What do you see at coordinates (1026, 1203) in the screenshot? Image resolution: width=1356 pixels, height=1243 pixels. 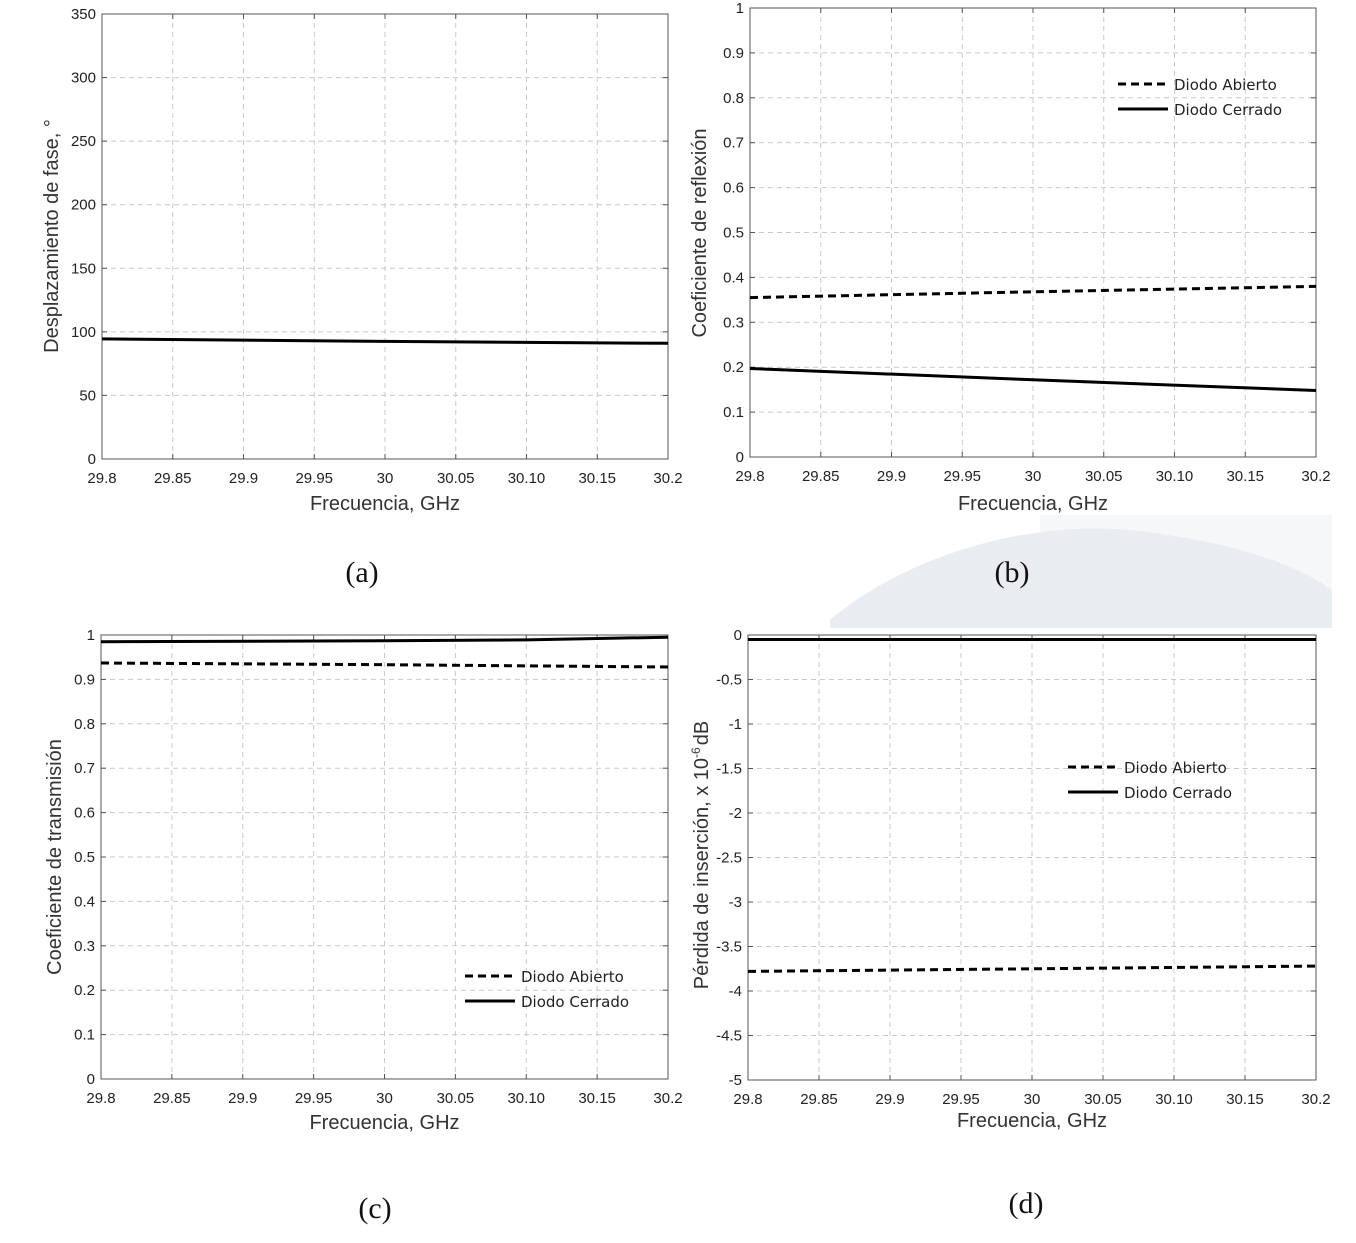 I see `panel-label: (d)` at bounding box center [1026, 1203].